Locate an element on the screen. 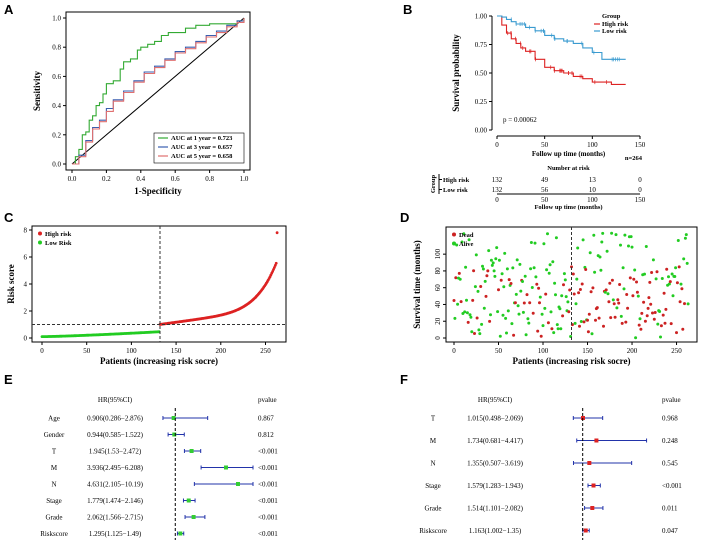 This screenshot has height=540, width=701. panel-label-b: B is located at coordinates (407, 9).